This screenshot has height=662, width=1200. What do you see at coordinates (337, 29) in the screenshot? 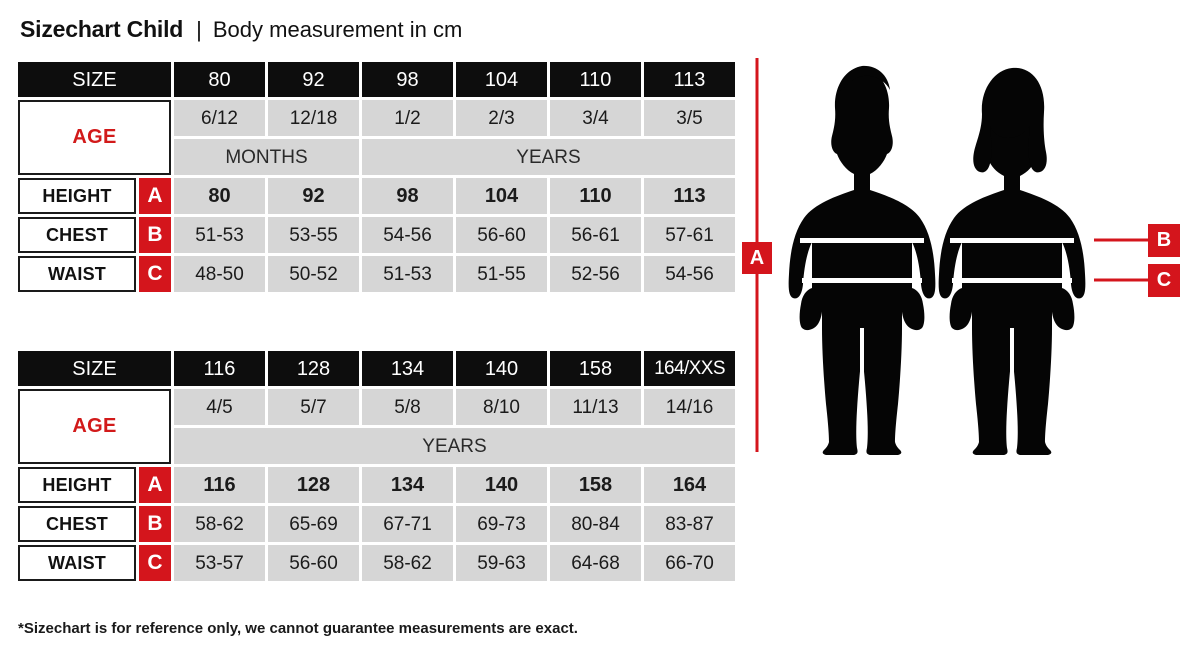
I see `page-subtitle: Body measurement in cm` at bounding box center [337, 29].